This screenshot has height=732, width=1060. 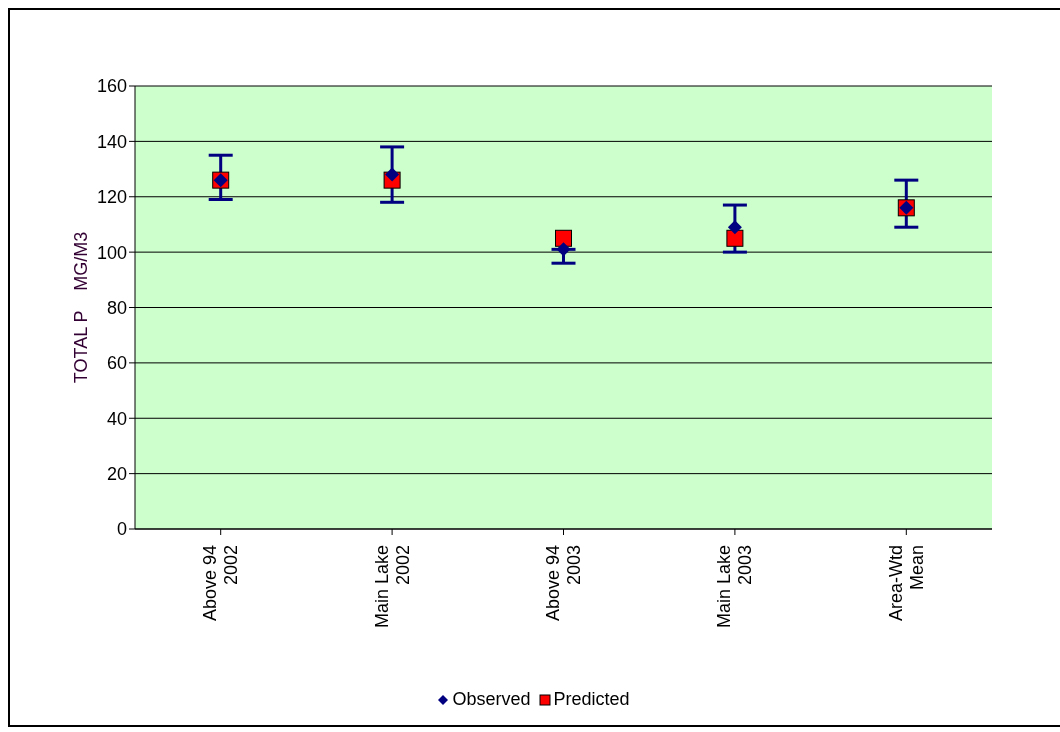 I want to click on y-tick-label: 60, so click(x=116, y=363).